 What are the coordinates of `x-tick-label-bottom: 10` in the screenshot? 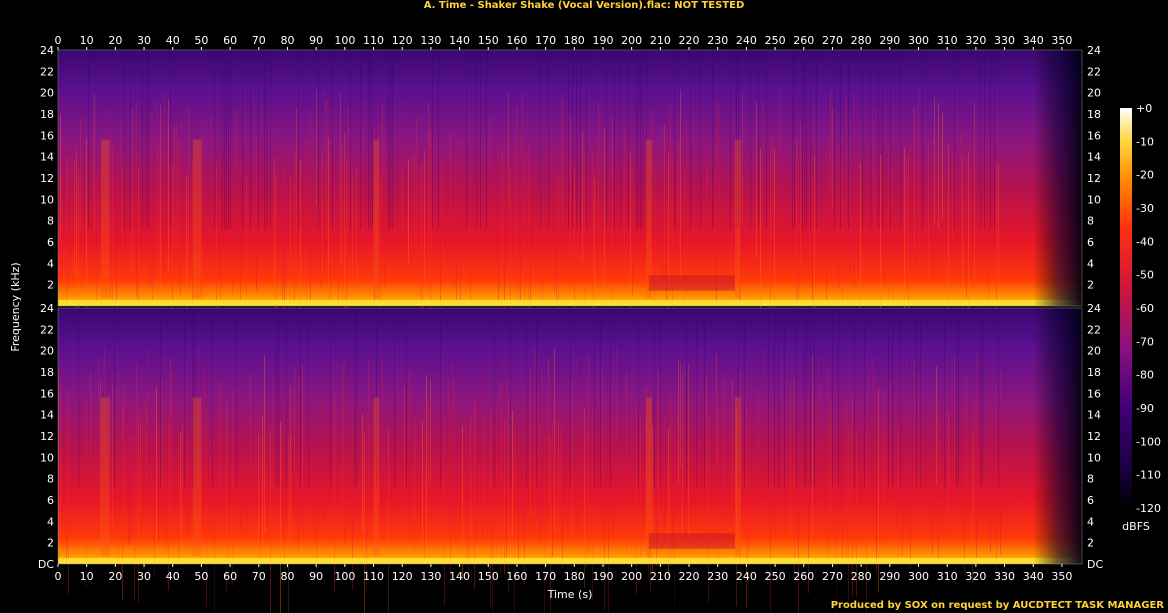 It's located at (87, 576).